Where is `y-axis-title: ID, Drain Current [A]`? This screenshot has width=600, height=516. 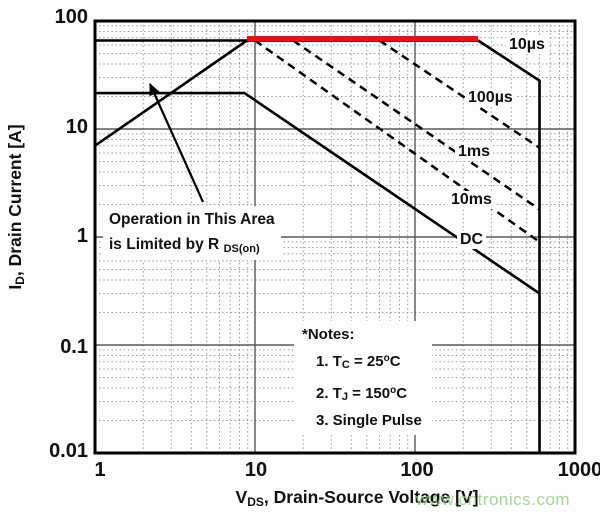 y-axis-title: ID, Drain Current [A] is located at coordinates (16, 206).